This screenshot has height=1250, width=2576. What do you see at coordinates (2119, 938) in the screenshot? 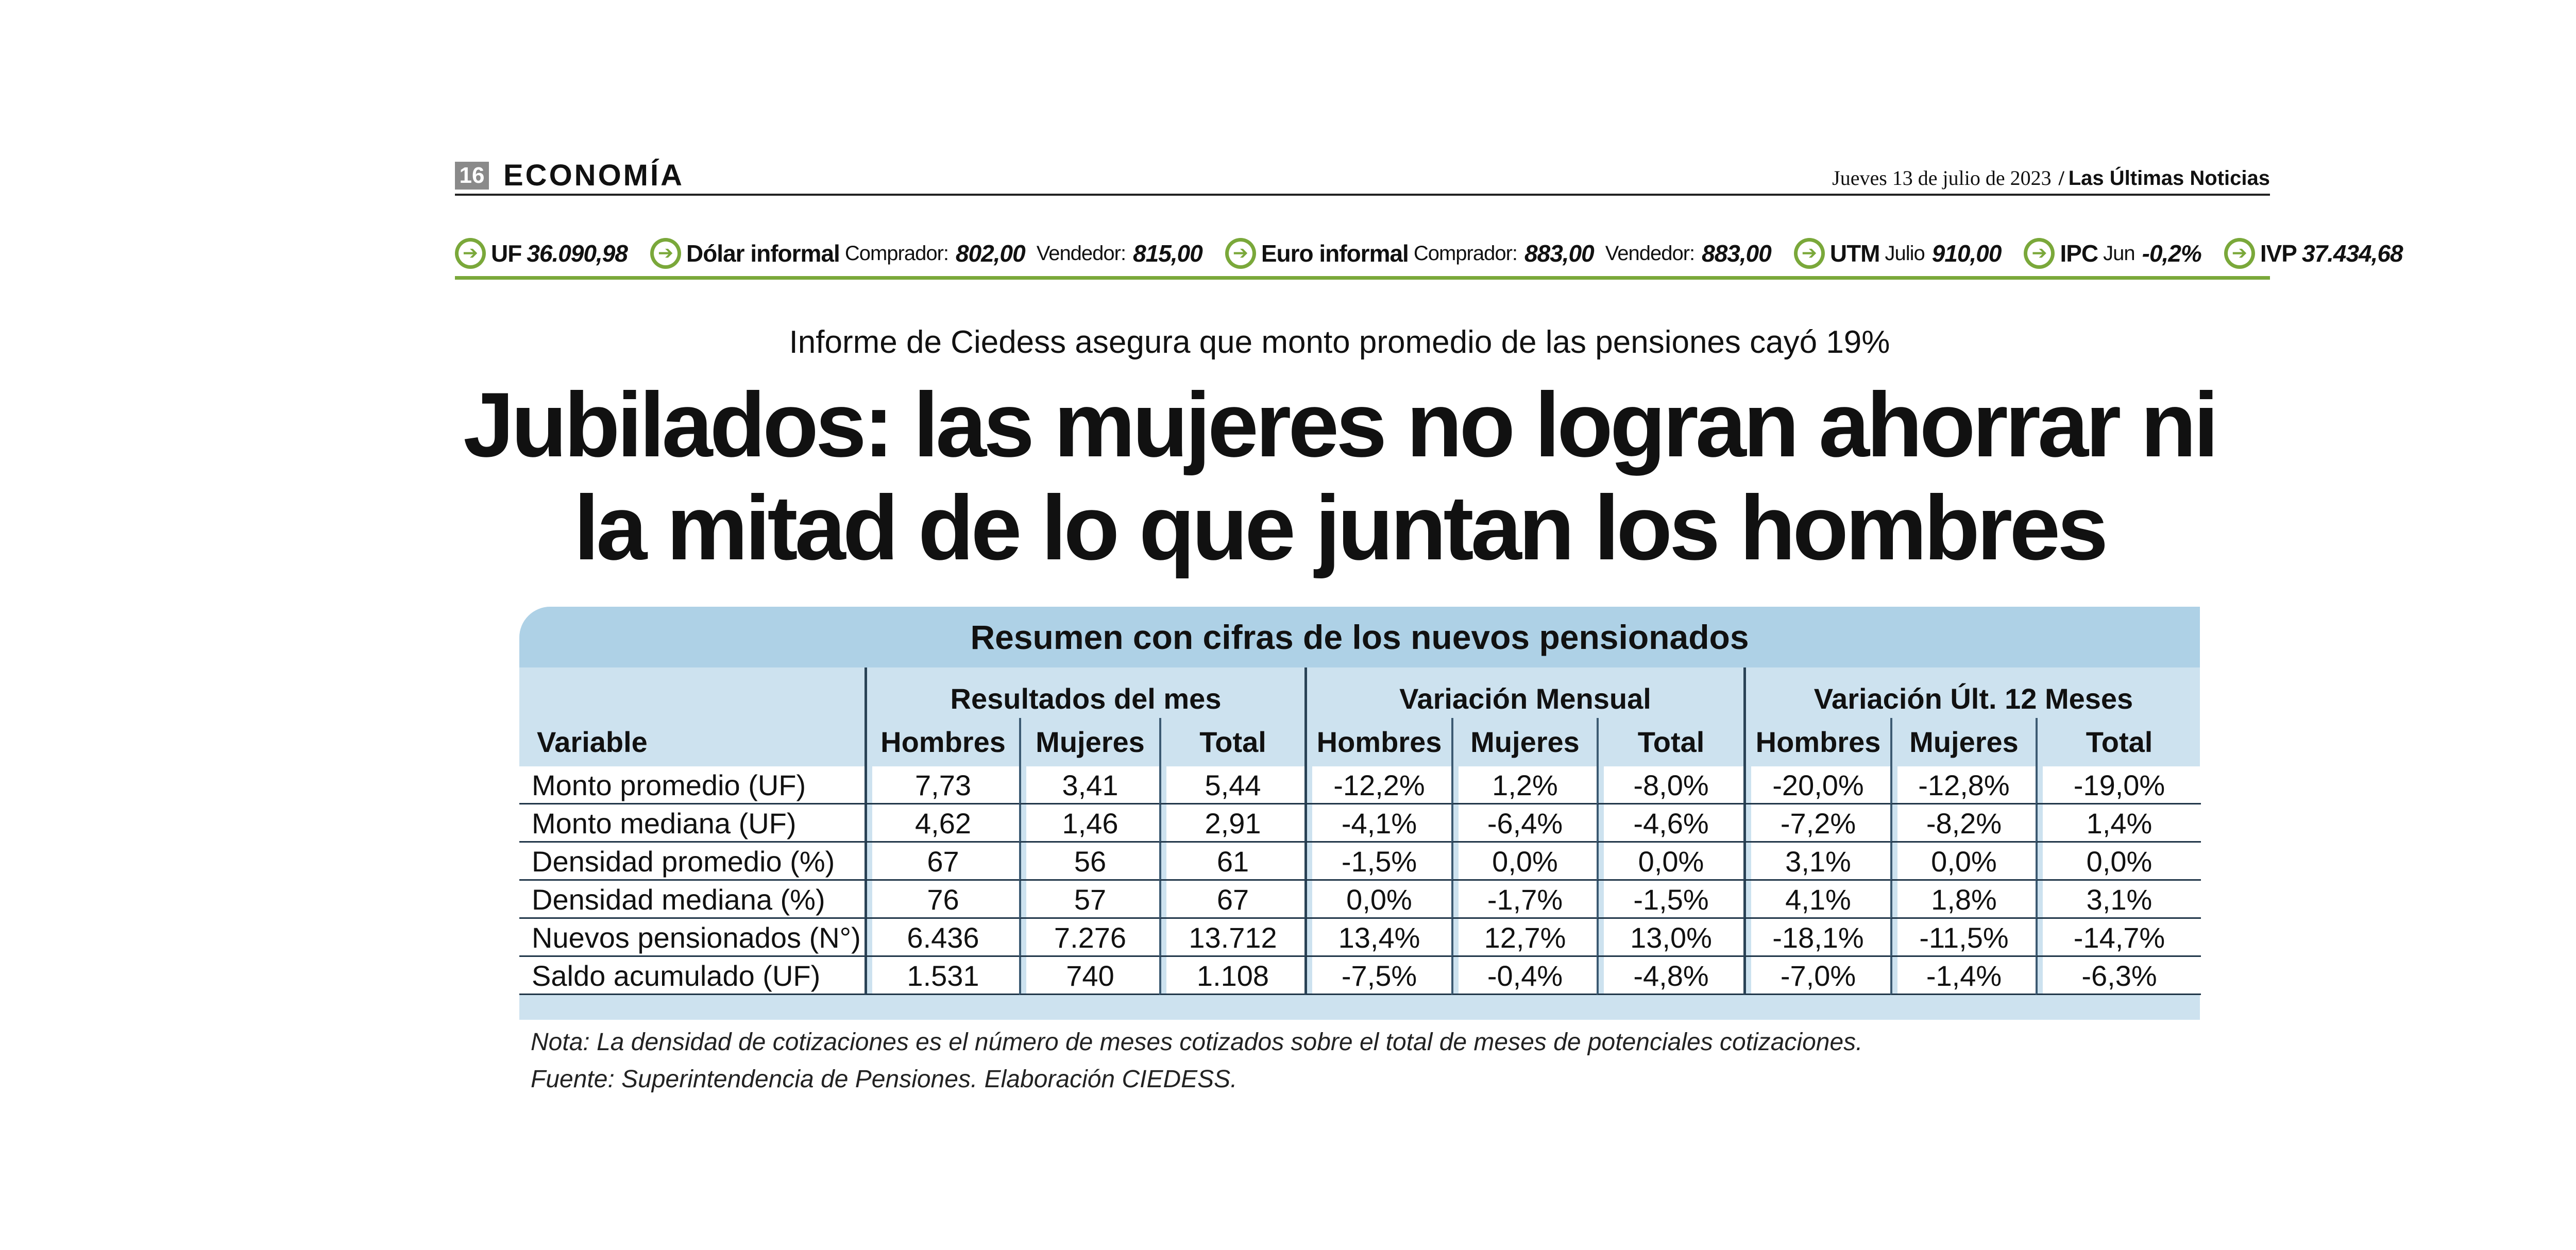
I see `table-cell: -14,7%` at bounding box center [2119, 938].